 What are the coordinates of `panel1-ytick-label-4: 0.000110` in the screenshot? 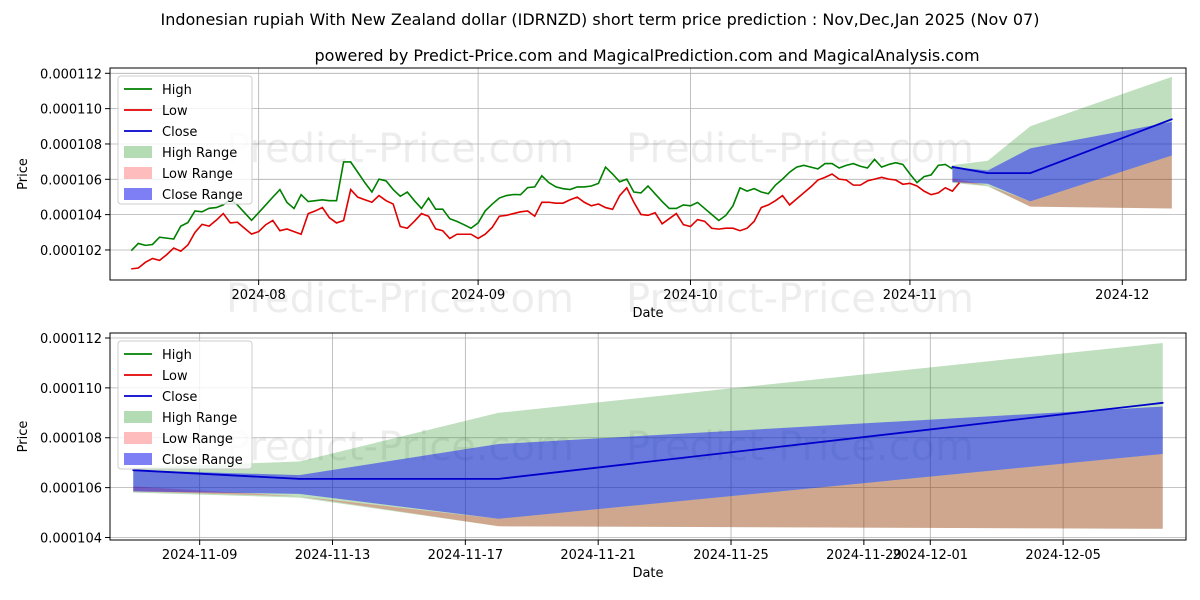 It's located at (71, 110).